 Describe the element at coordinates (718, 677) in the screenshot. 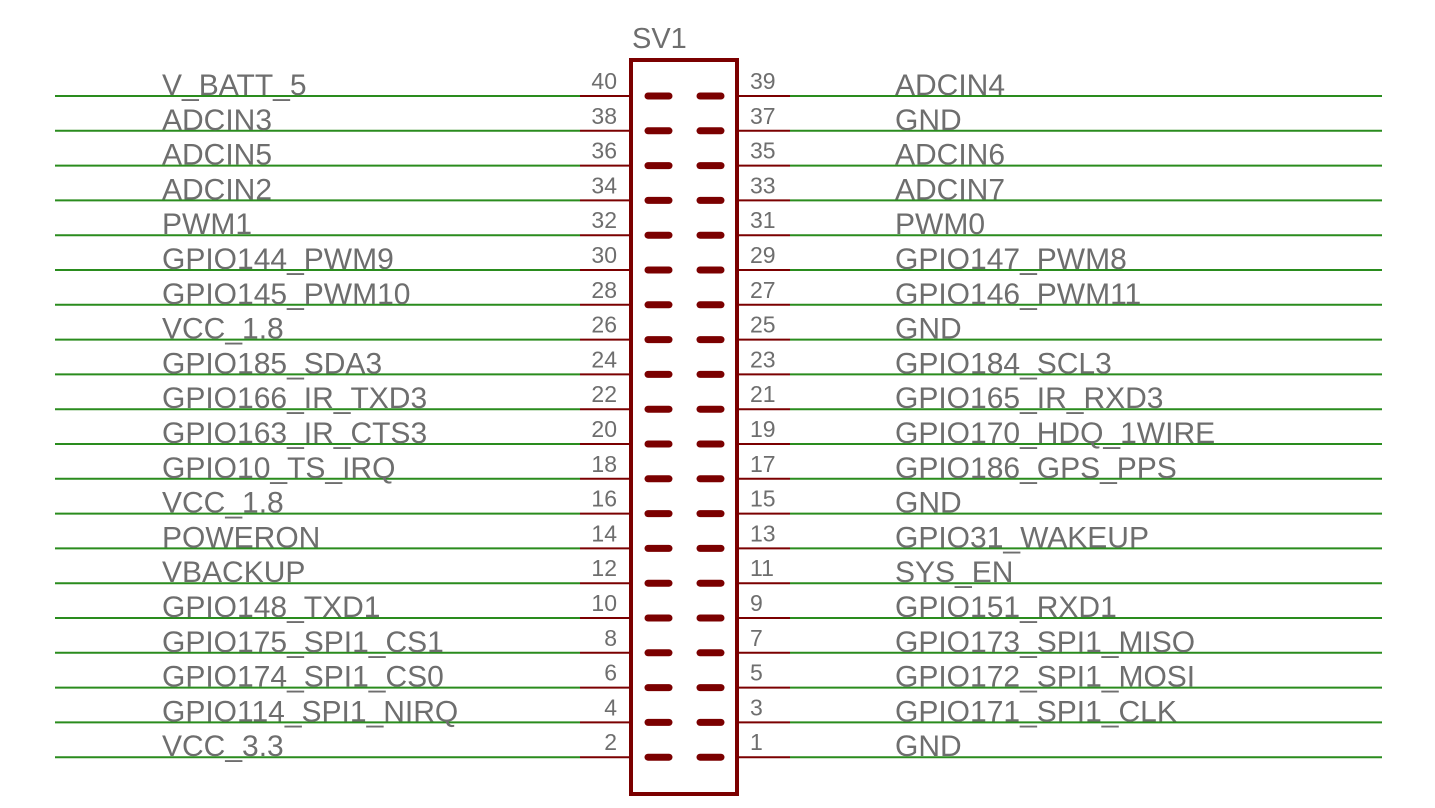

I see `pin-row: 6 5 GPIO174_SPI1_CS0 GPIO172_SPI1_MOSI` at that location.